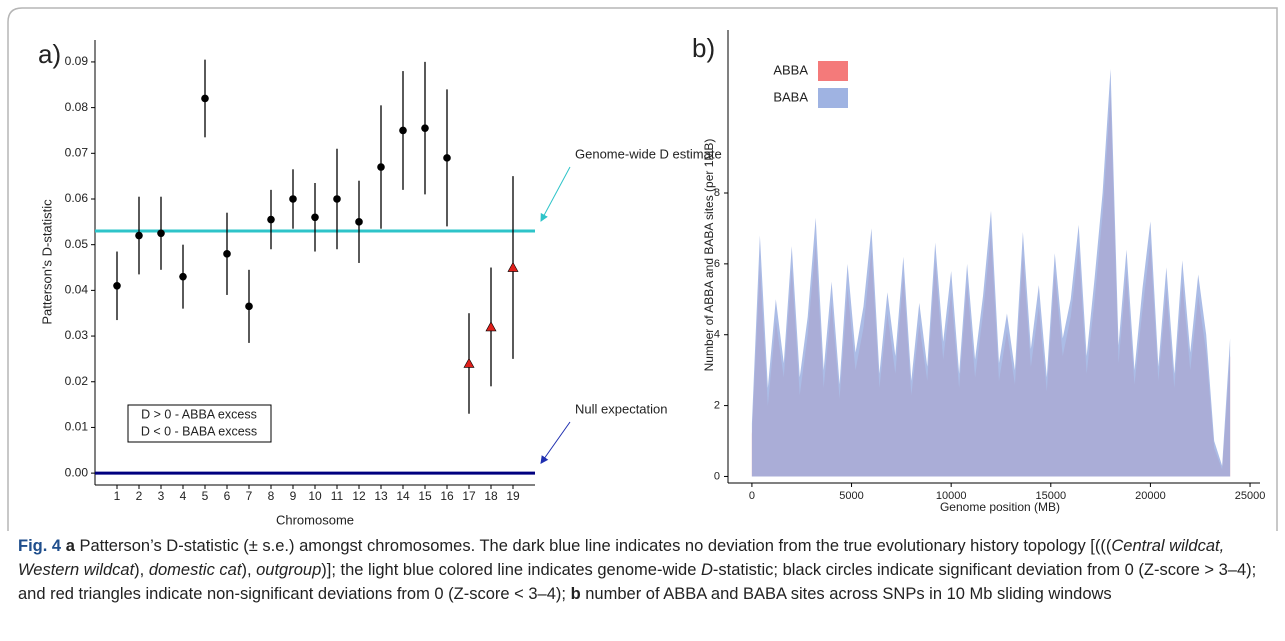  I want to click on y-tick-label: 0.08, so click(77, 107).